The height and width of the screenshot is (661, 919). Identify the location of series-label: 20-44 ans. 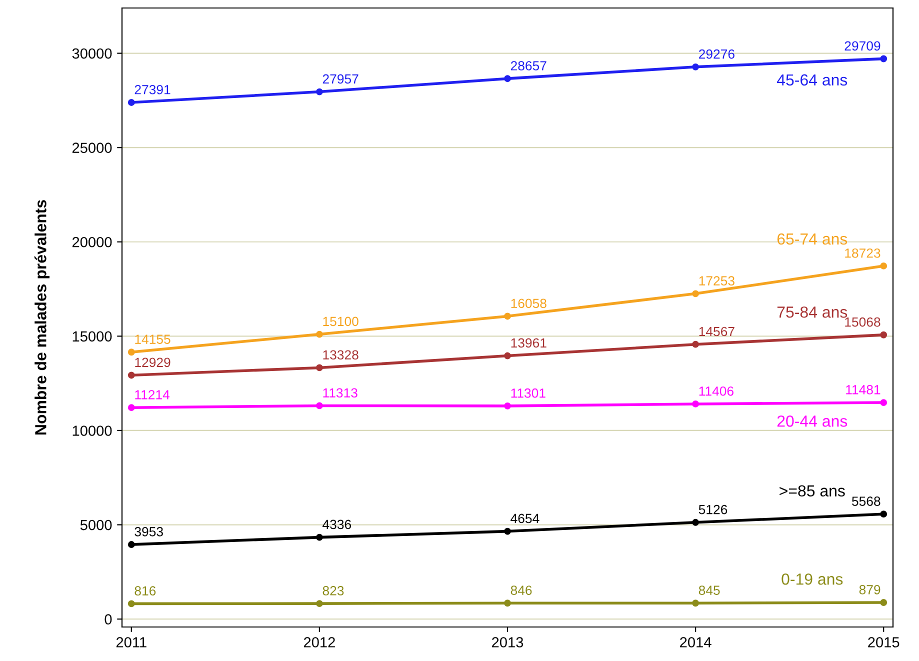
(812, 421).